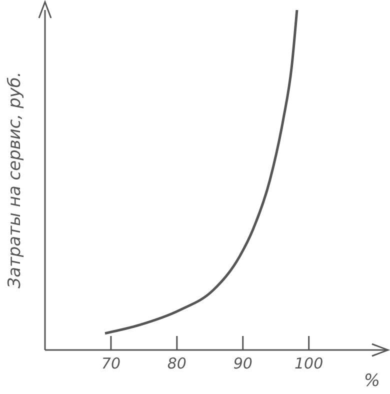  What do you see at coordinates (309, 363) in the screenshot?
I see `x-tick-label: 100` at bounding box center [309, 363].